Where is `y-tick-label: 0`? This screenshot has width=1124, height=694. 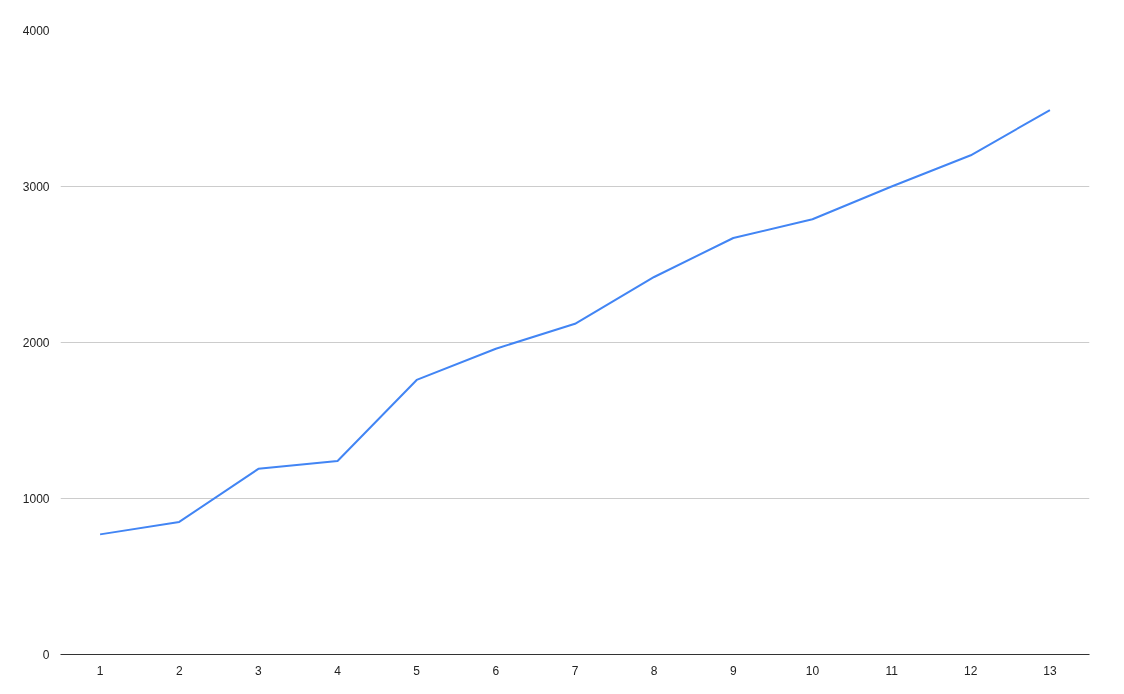 y-tick-label: 0 is located at coordinates (46, 655).